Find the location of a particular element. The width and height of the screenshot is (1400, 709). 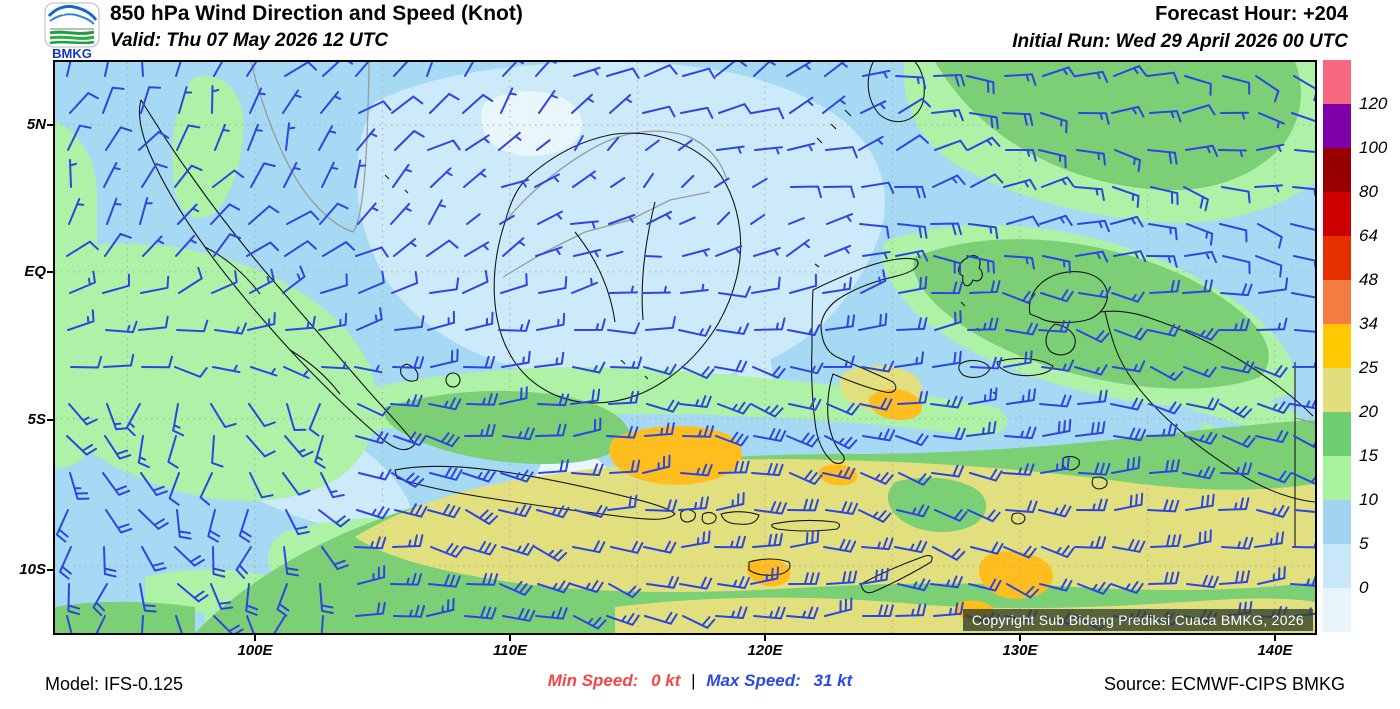

colorbar-label: 120 is located at coordinates (1373, 103).